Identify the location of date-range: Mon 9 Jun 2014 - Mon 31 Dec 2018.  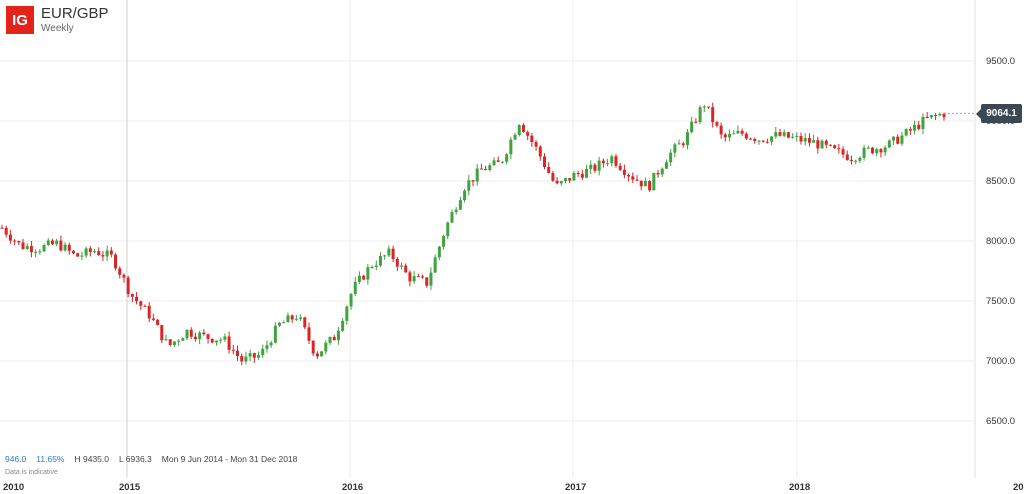
(229, 459).